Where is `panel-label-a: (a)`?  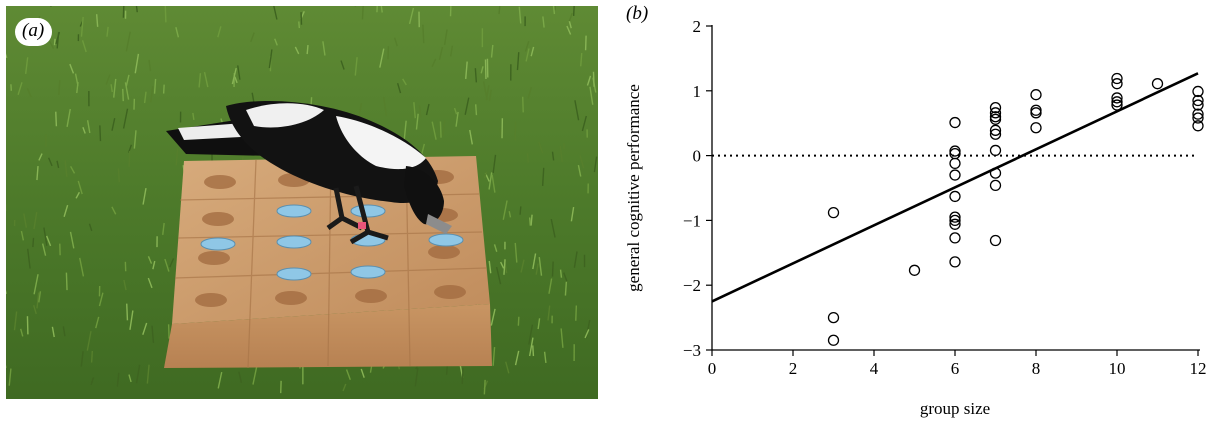 panel-label-a: (a) is located at coordinates (34, 32).